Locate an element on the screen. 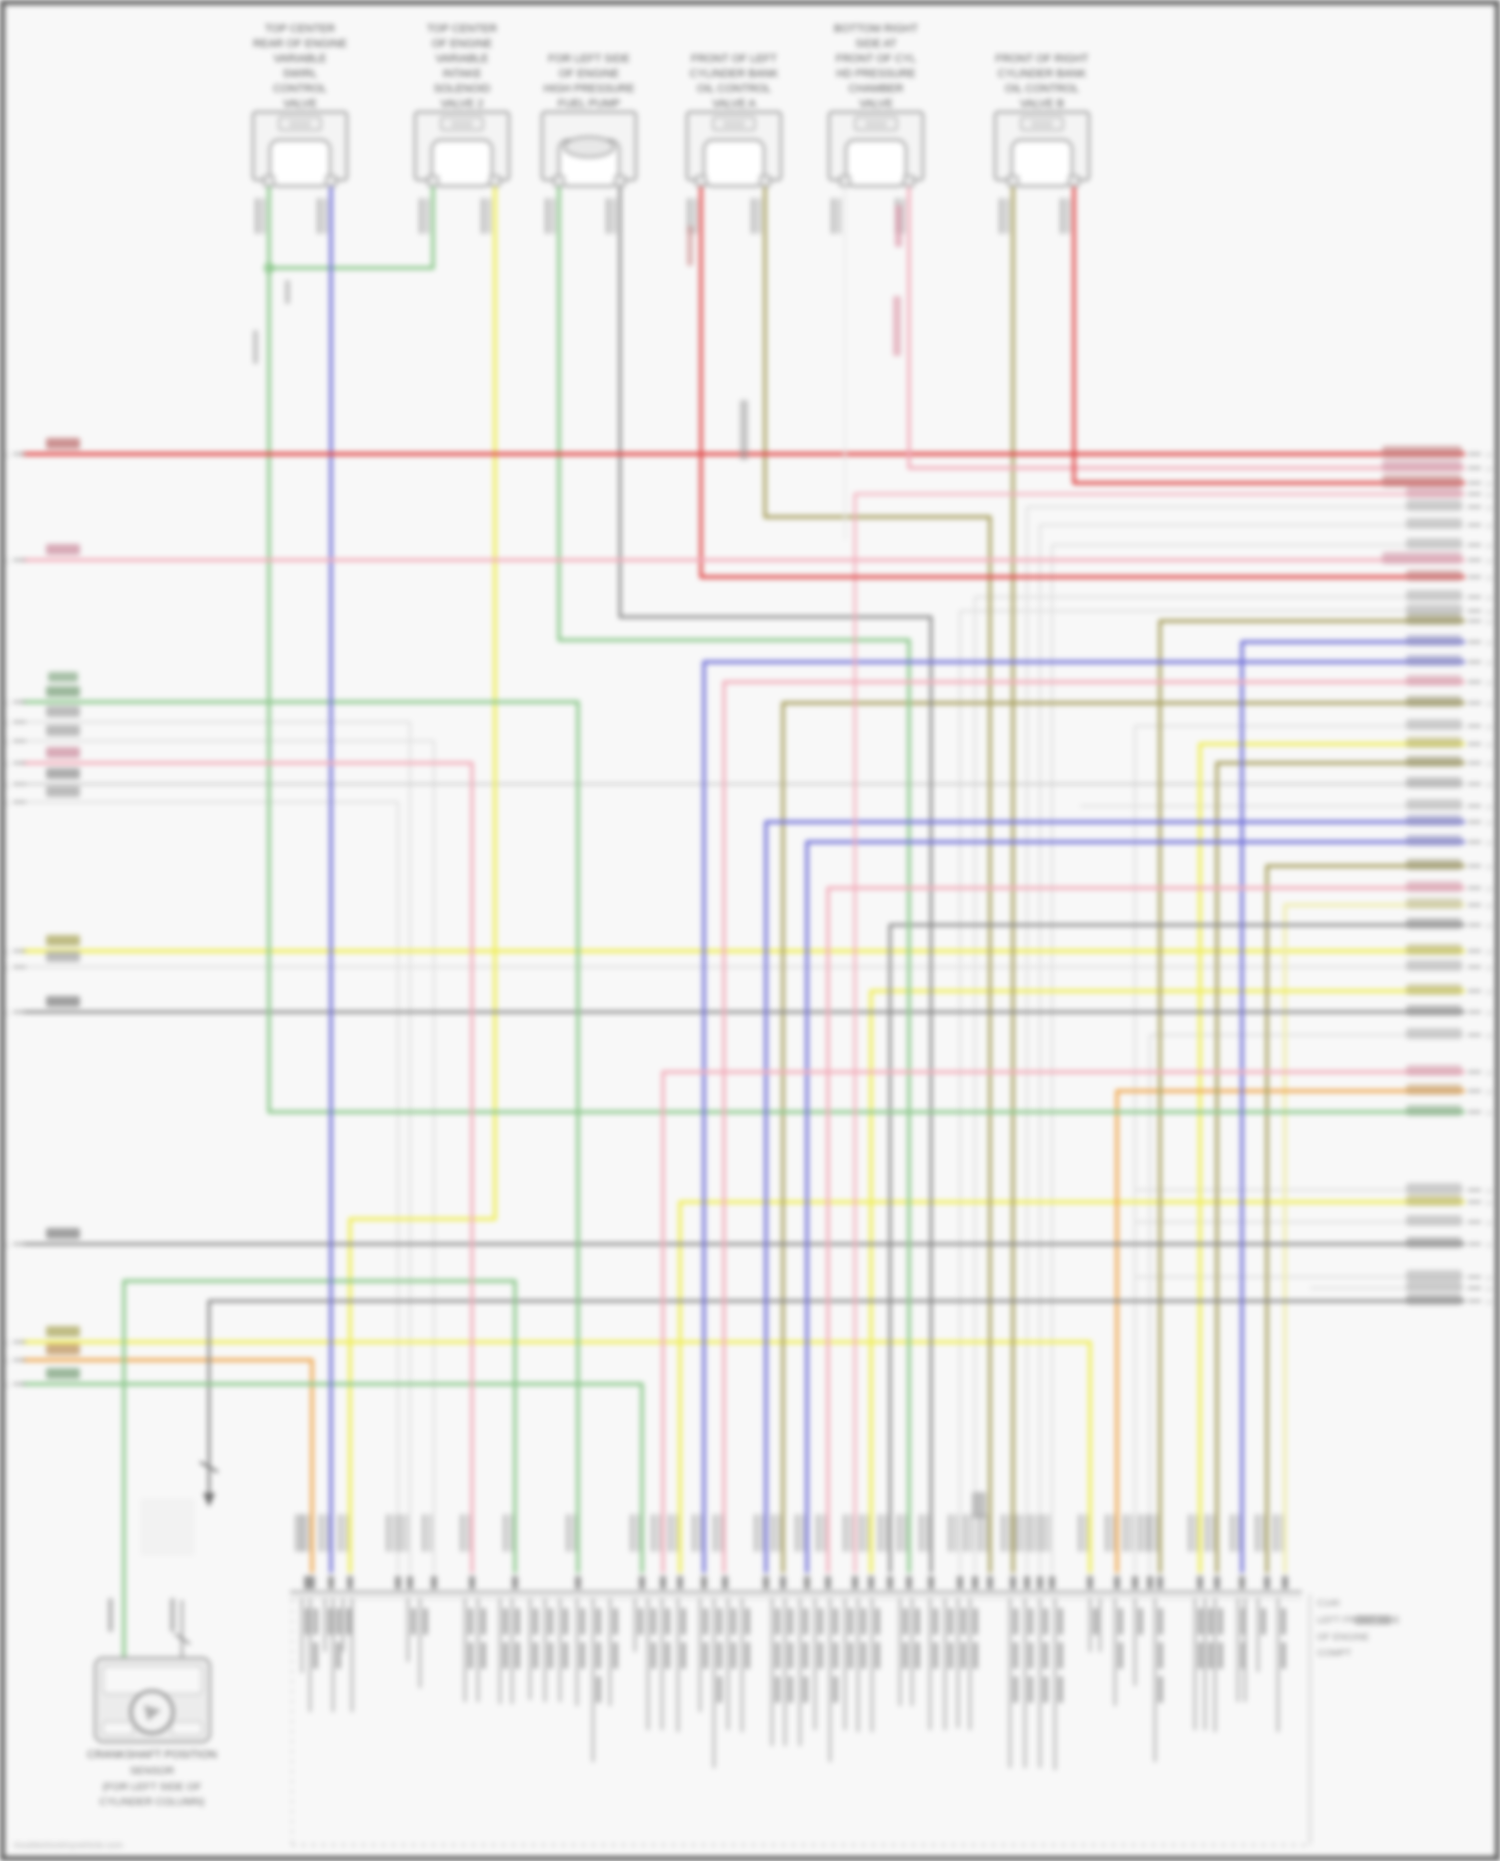 This screenshot has width=1500, height=1861. svg-text: SOLENOID is located at coordinates (462, 89).